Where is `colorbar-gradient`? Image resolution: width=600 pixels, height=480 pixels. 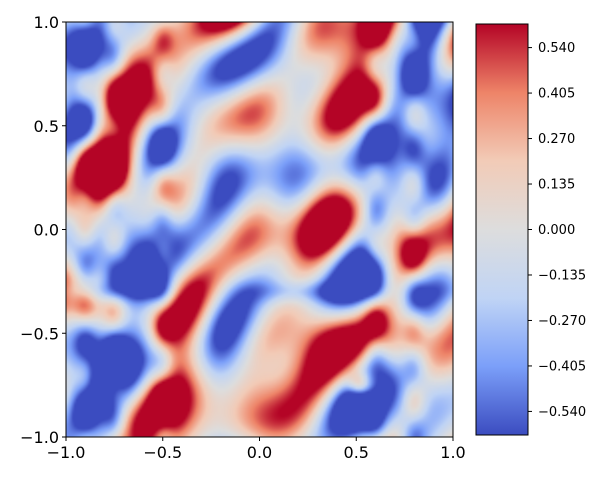
colorbar-gradient is located at coordinates (502, 229).